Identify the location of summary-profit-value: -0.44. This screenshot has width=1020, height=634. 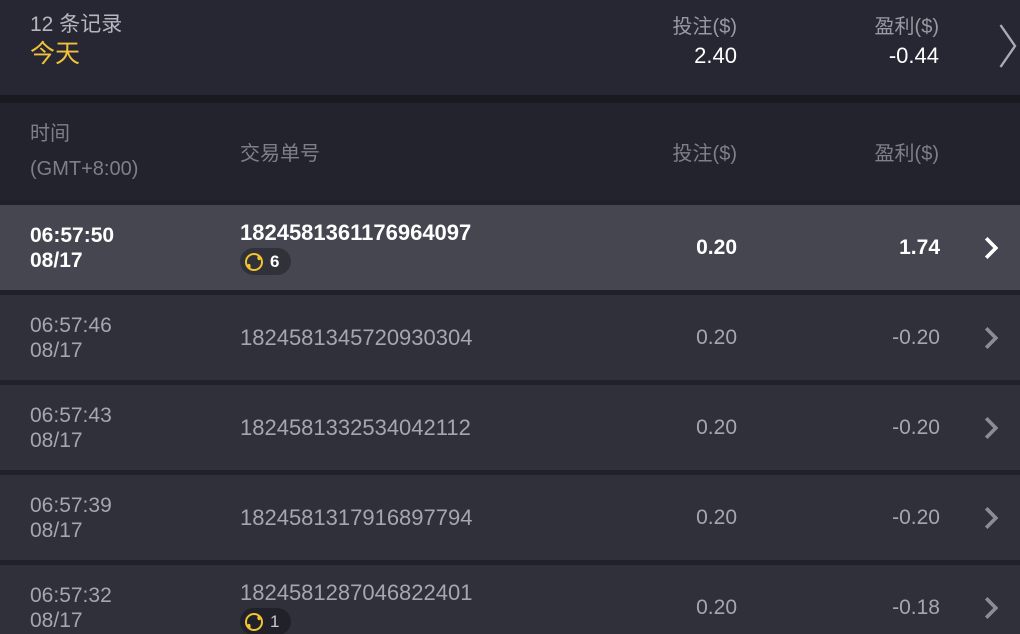
(913, 55).